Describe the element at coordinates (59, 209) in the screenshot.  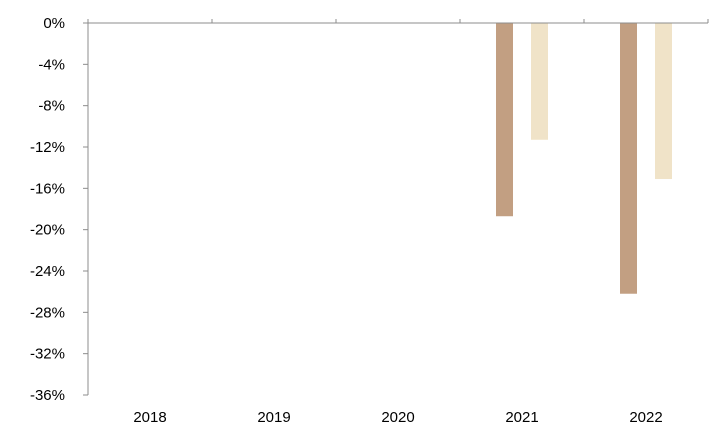
I see `y-axis: 0% -4% -8% -12% -16% -20% -24% -28% -32% -36%` at that location.